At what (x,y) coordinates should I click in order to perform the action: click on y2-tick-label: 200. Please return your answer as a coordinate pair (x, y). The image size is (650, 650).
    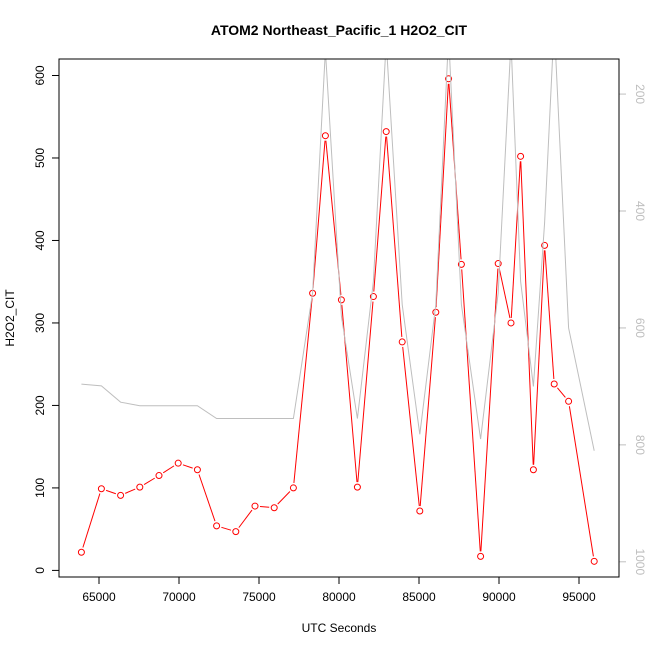
    Looking at the image, I should click on (640, 94).